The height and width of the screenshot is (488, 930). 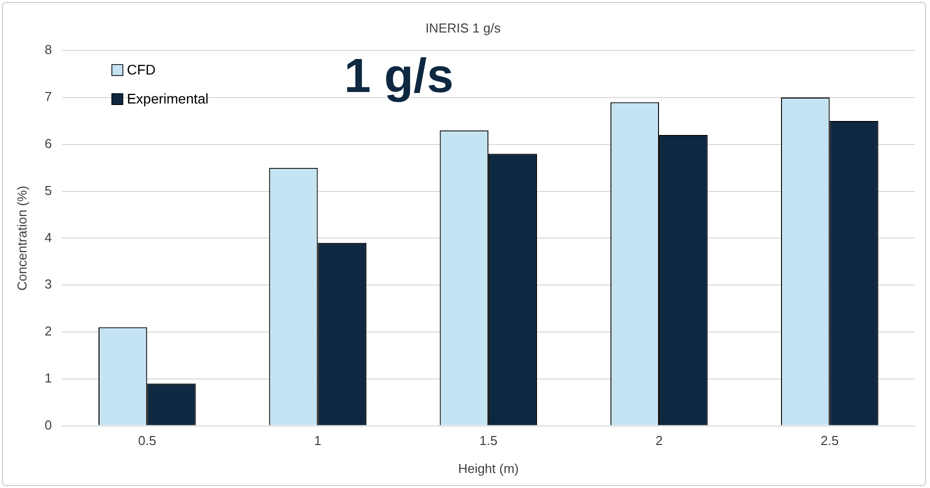 I want to click on y-tick-label: 6, so click(x=48, y=143).